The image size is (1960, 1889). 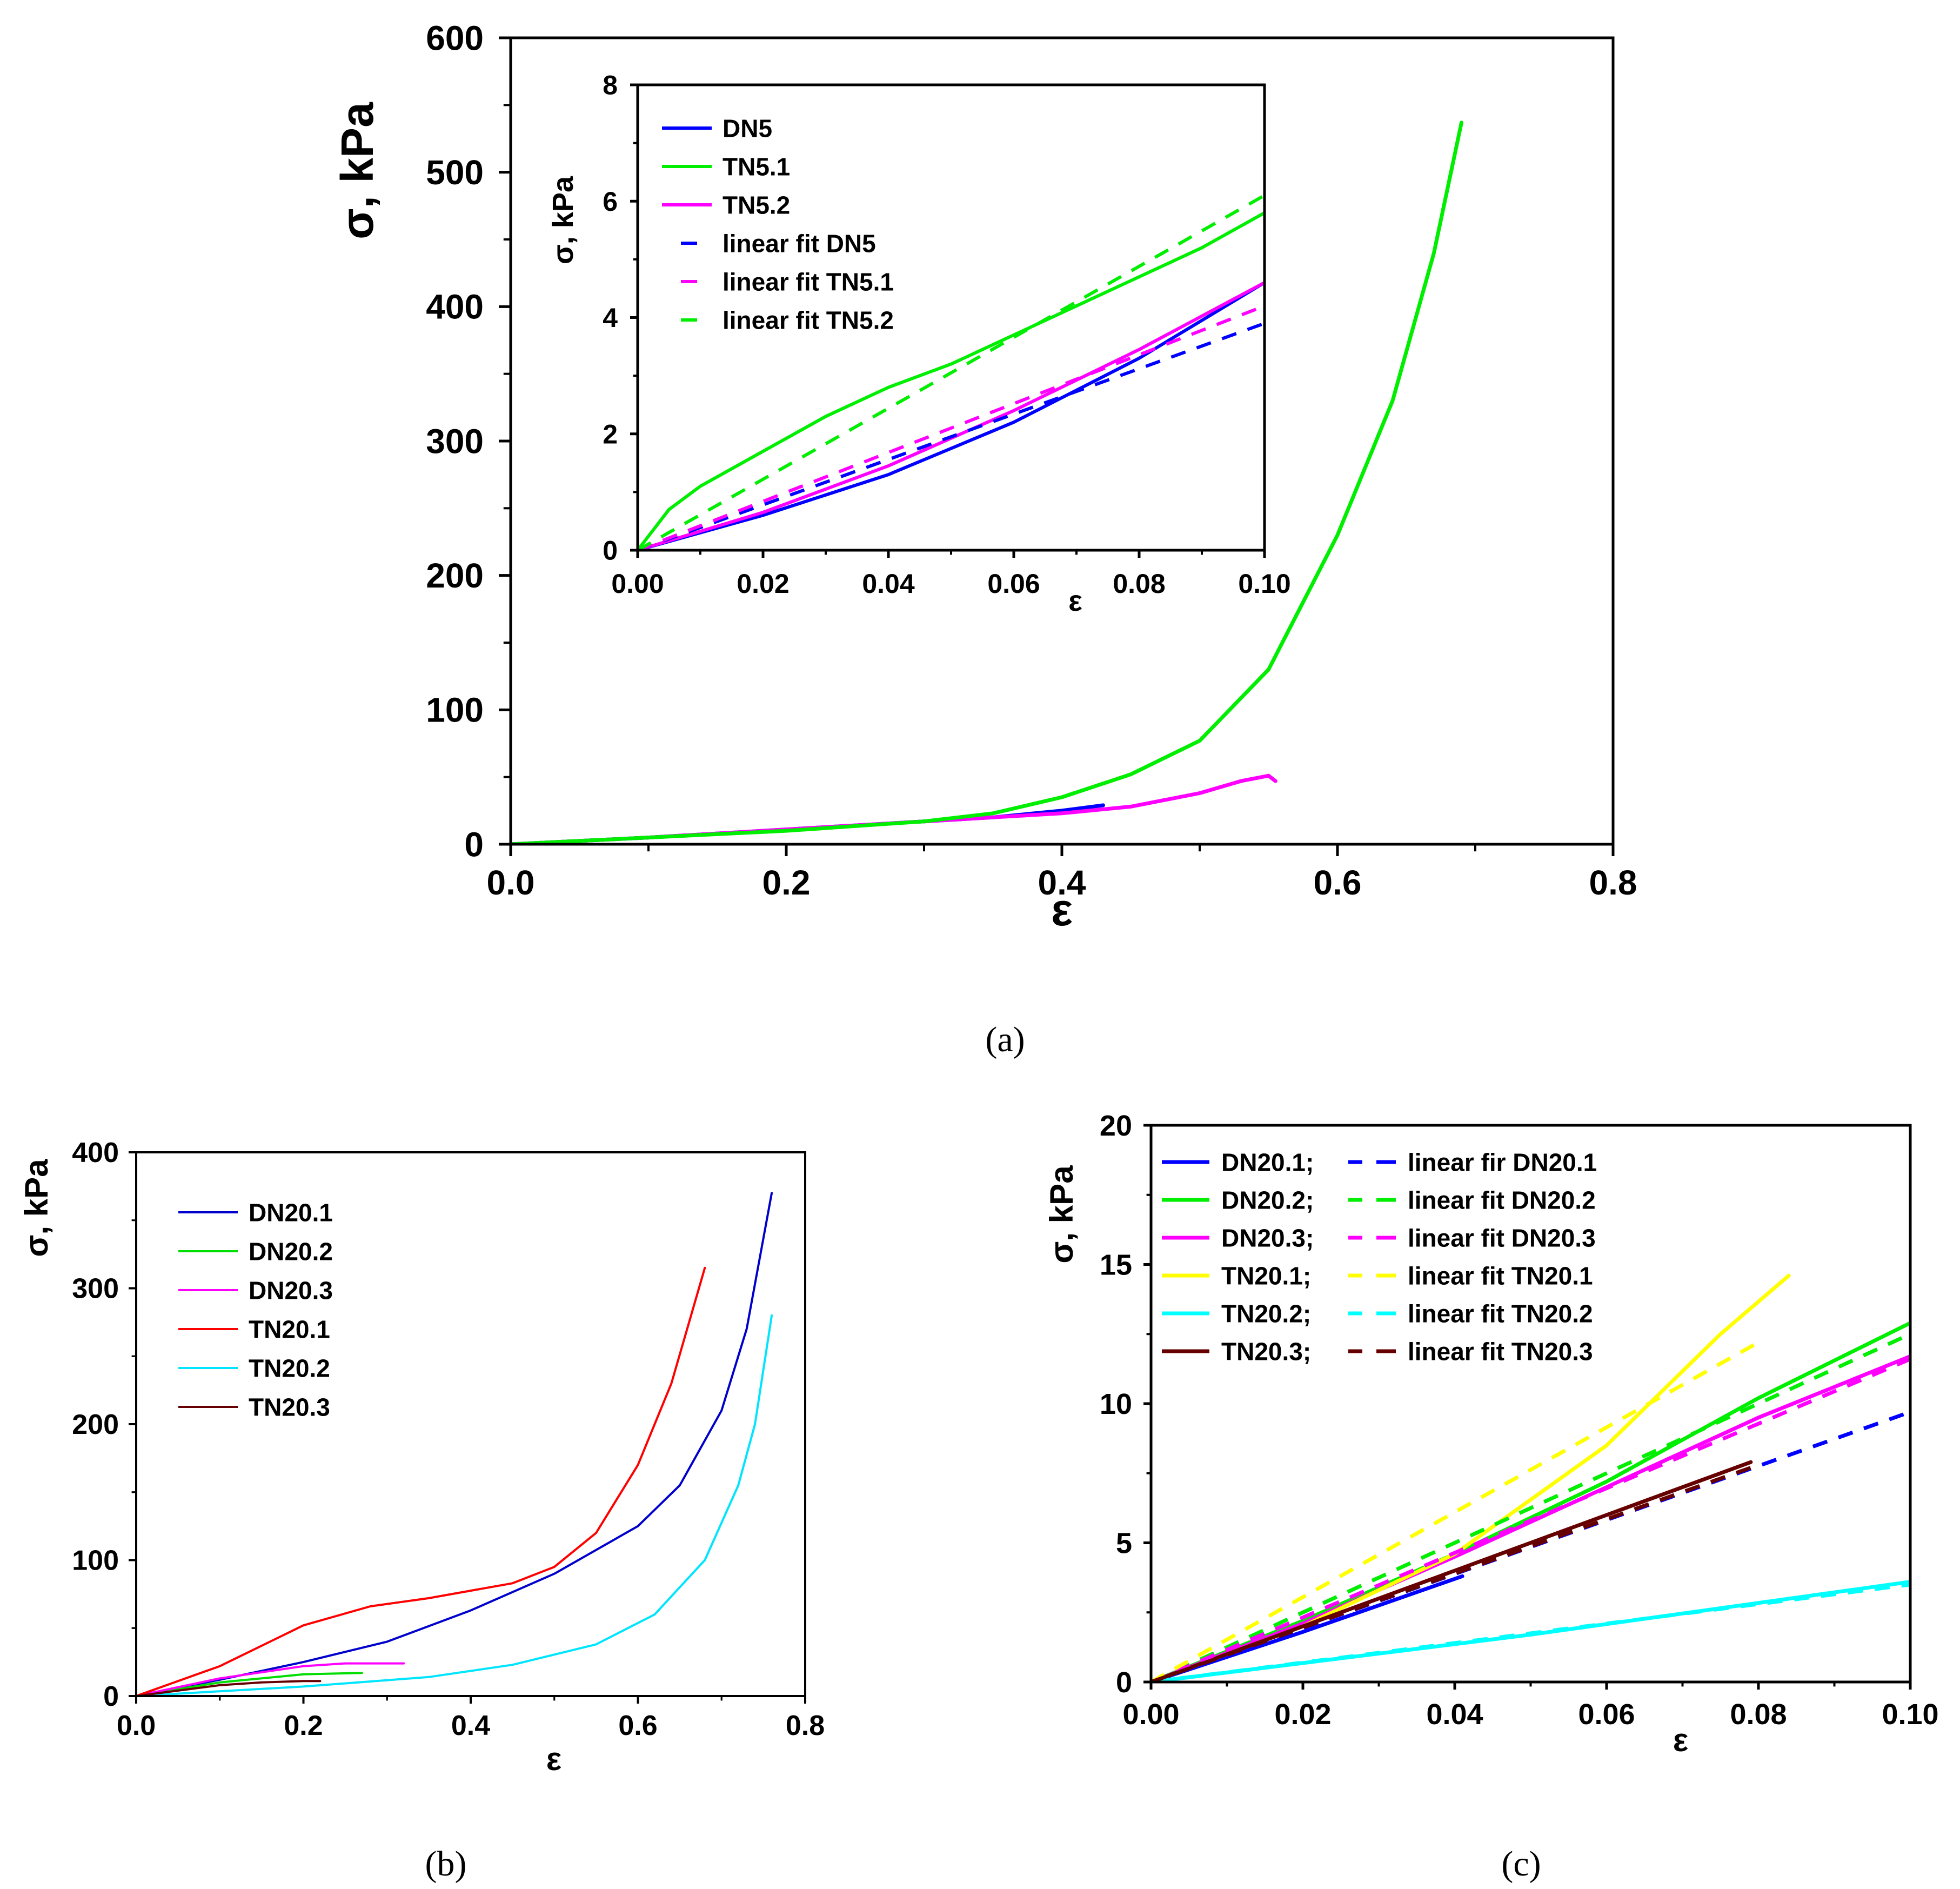 What do you see at coordinates (289, 1368) in the screenshot?
I see `legend-label: TN20.2` at bounding box center [289, 1368].